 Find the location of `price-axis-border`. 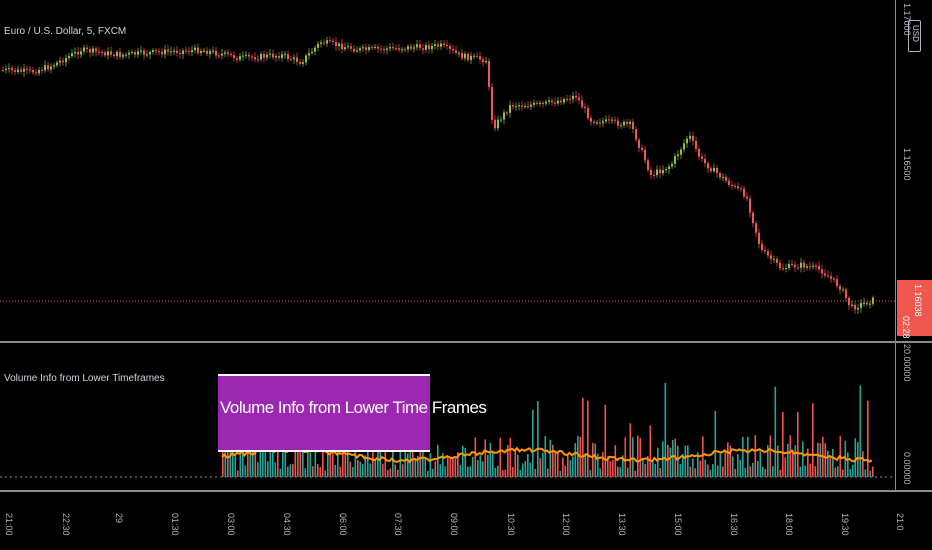

price-axis-border is located at coordinates (895, 246).